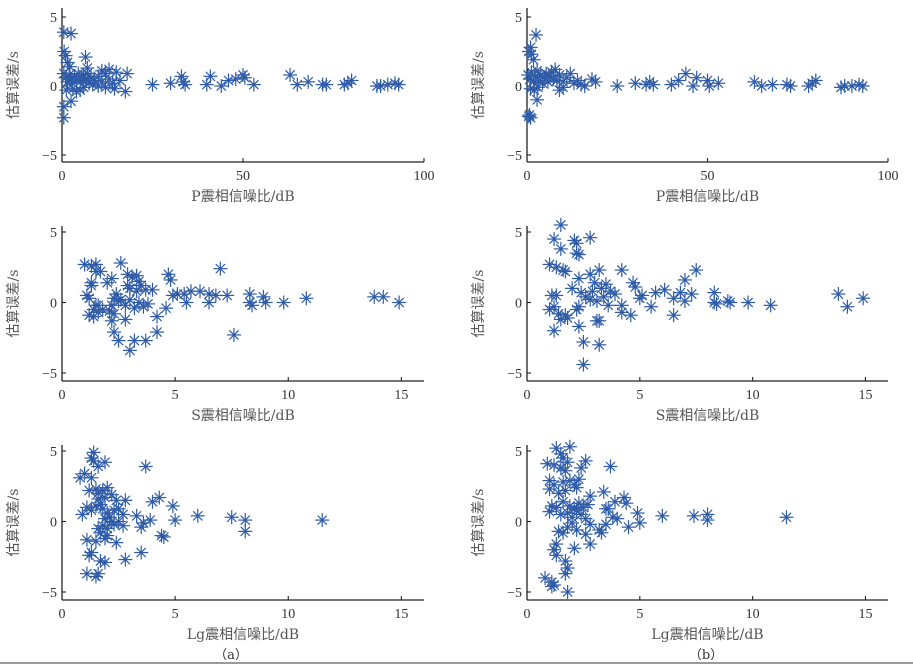  Describe the element at coordinates (639, 614) in the screenshot. I see `x-tick-label: 5` at that location.